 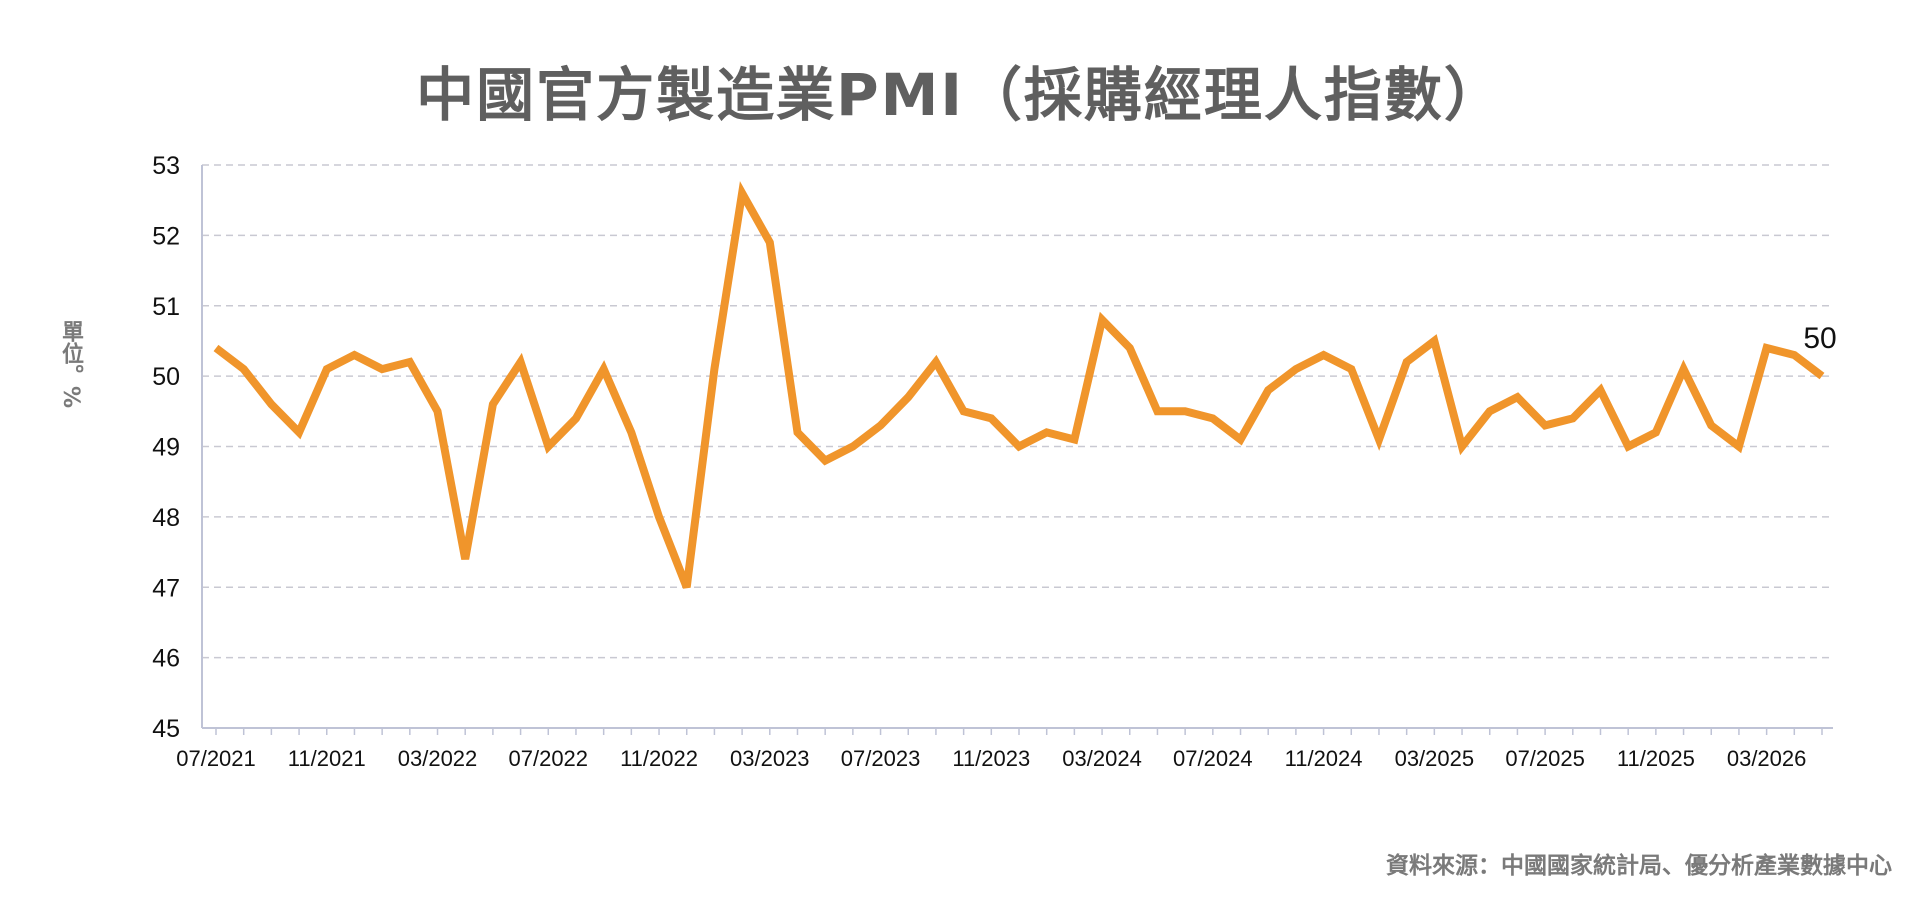 What do you see at coordinates (960, 95) in the screenshot?
I see `chart-title: 中國官方製造業PMI（採購經理人指數）` at bounding box center [960, 95].